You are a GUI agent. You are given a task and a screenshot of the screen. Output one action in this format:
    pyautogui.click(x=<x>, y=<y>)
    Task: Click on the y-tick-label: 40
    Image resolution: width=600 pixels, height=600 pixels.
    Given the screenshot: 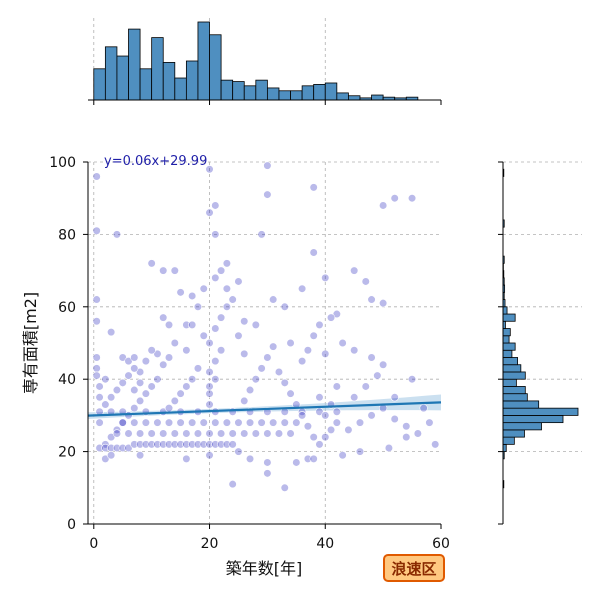 What is the action you would take?
    pyautogui.click(x=67, y=380)
    